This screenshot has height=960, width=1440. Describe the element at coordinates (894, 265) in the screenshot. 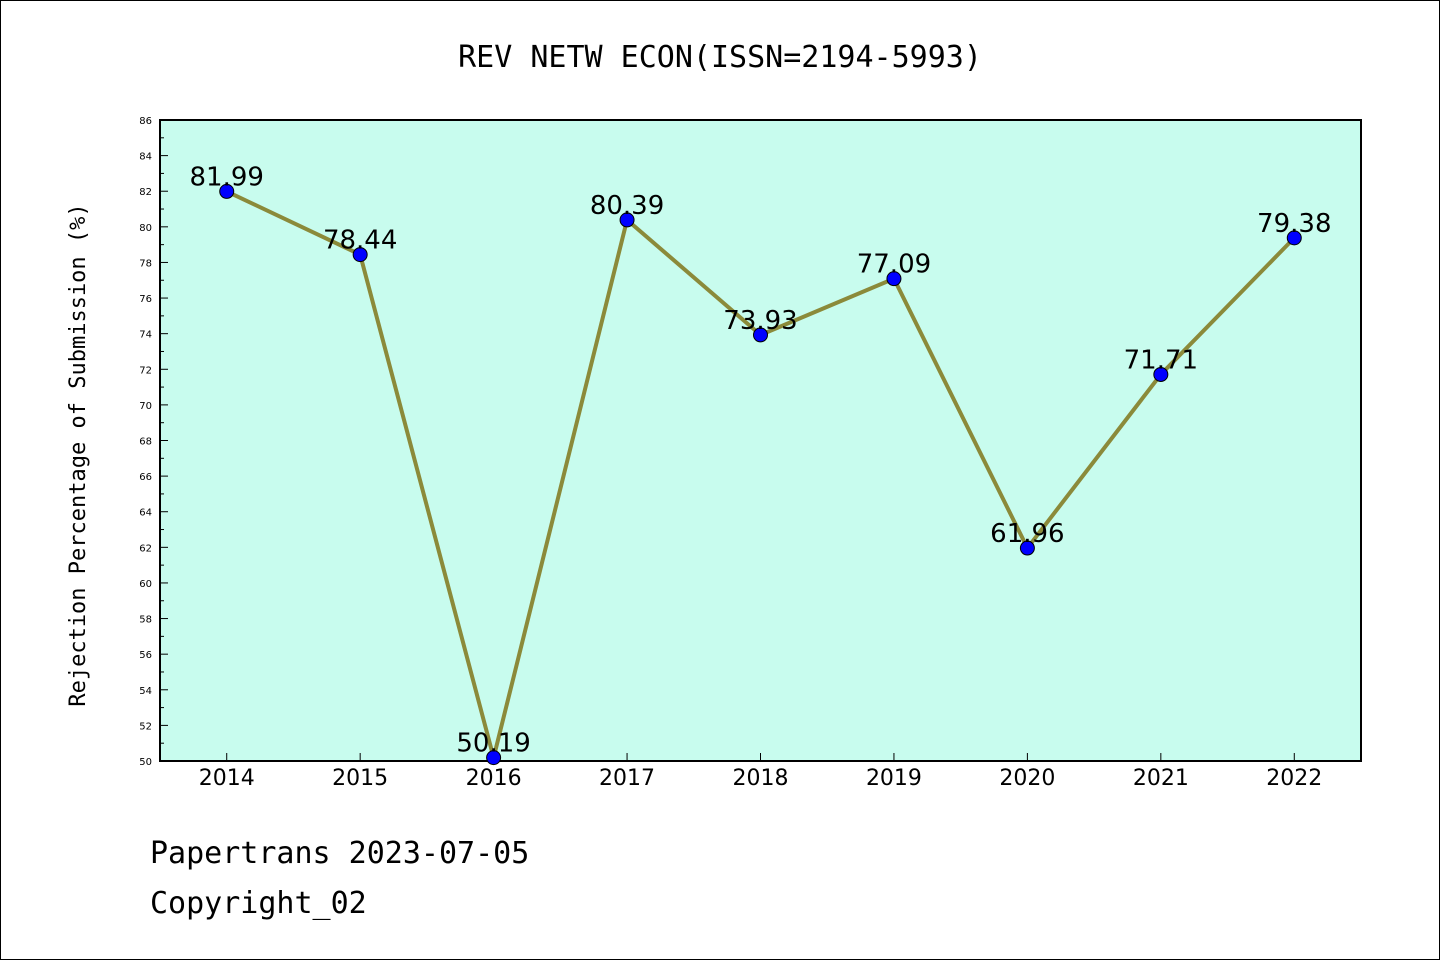

I see `data-label-2019: 77.09` at that location.